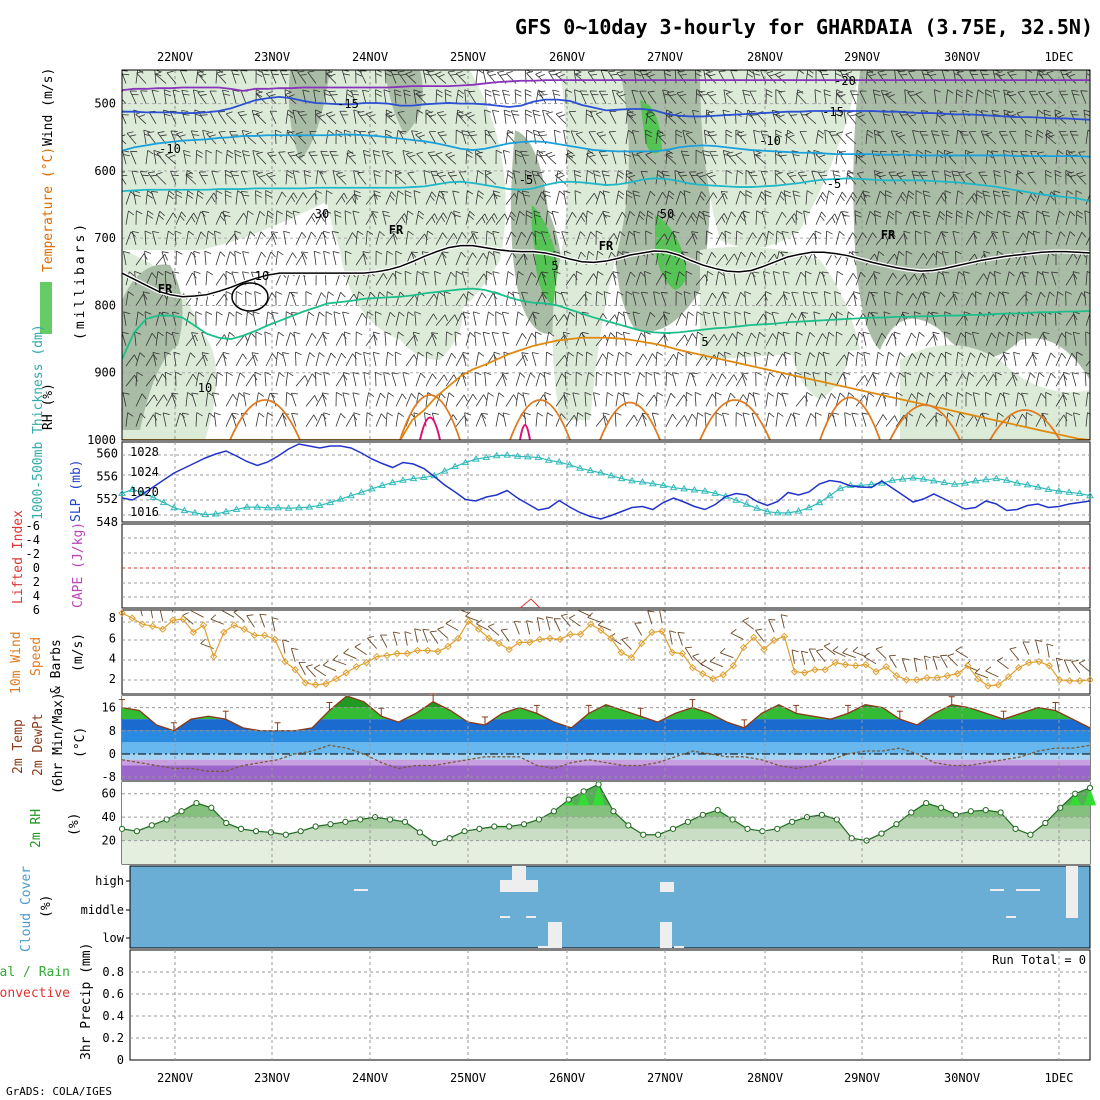 Image resolution: width=1100 pixels, height=1100 pixels. What do you see at coordinates (36, 610) in the screenshot?
I see `lifted-index-tick: 6` at bounding box center [36, 610].